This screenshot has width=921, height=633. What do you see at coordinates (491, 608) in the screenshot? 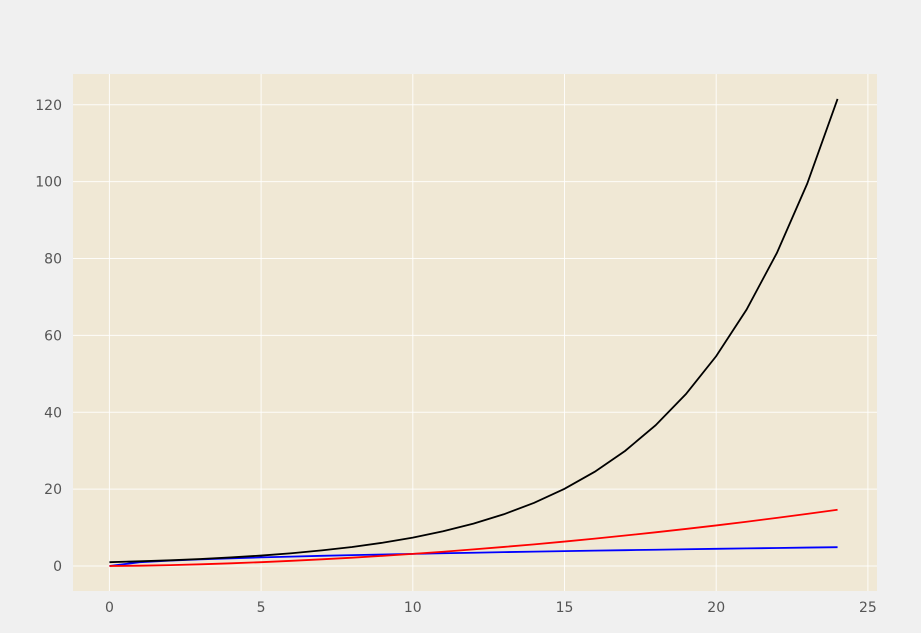
I see `x-axis-ticks: 0 5 10 15 20 25` at bounding box center [491, 608].